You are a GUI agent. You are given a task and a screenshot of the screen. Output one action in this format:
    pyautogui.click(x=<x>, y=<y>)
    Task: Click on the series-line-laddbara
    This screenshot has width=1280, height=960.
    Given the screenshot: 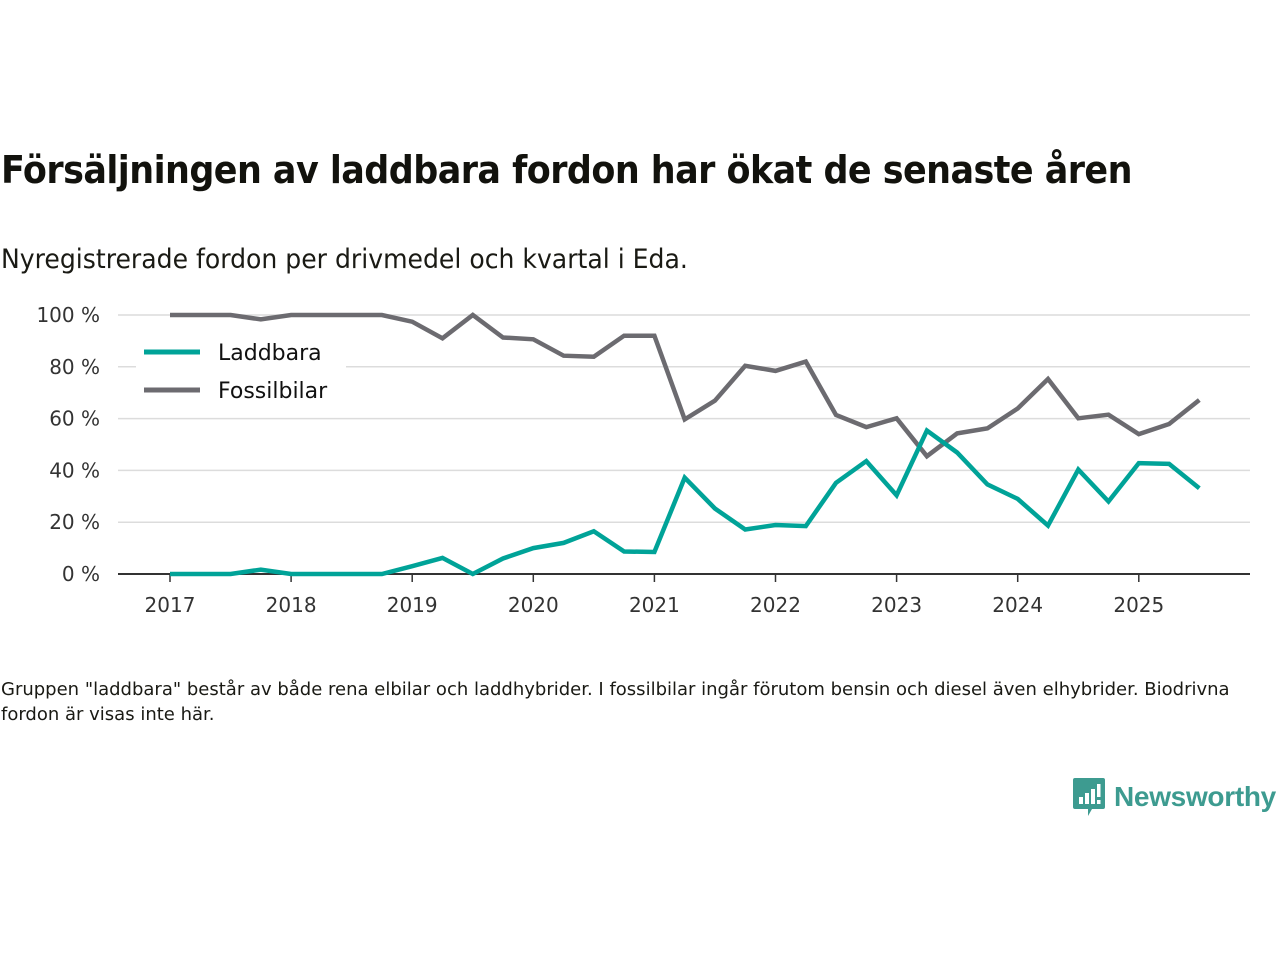 What is the action you would take?
    pyautogui.click(x=685, y=502)
    